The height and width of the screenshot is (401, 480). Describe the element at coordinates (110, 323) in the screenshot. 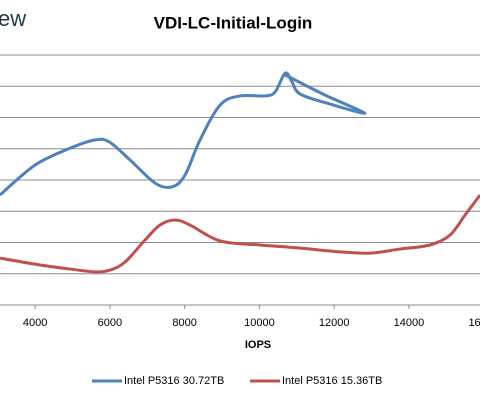

I see `x-tick-label: 6000` at that location.